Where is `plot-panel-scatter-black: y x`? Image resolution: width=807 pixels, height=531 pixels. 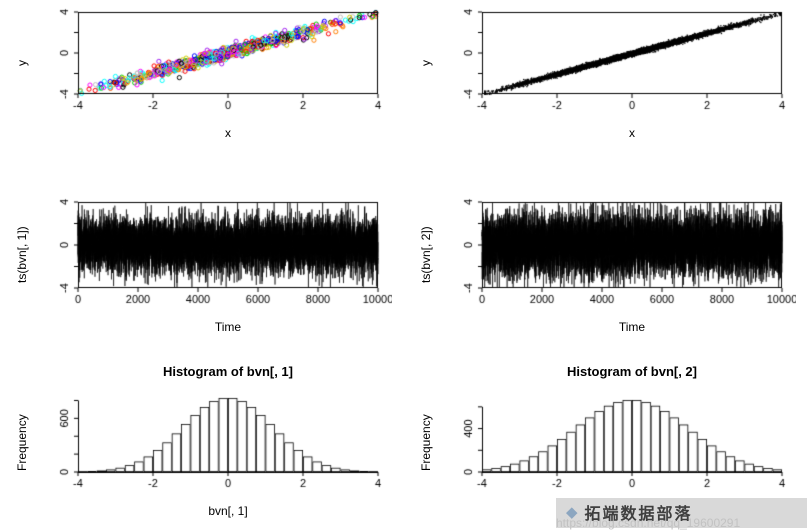 plot-panel-scatter-black: y x is located at coordinates (607, 74).